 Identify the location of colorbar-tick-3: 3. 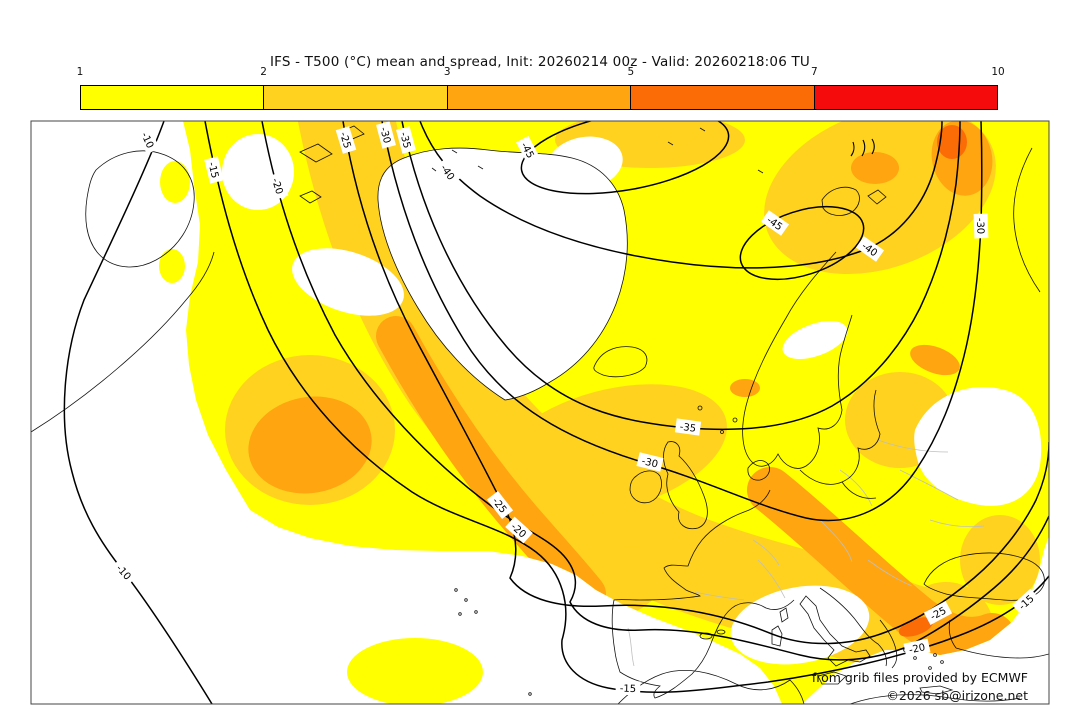
(447, 72).